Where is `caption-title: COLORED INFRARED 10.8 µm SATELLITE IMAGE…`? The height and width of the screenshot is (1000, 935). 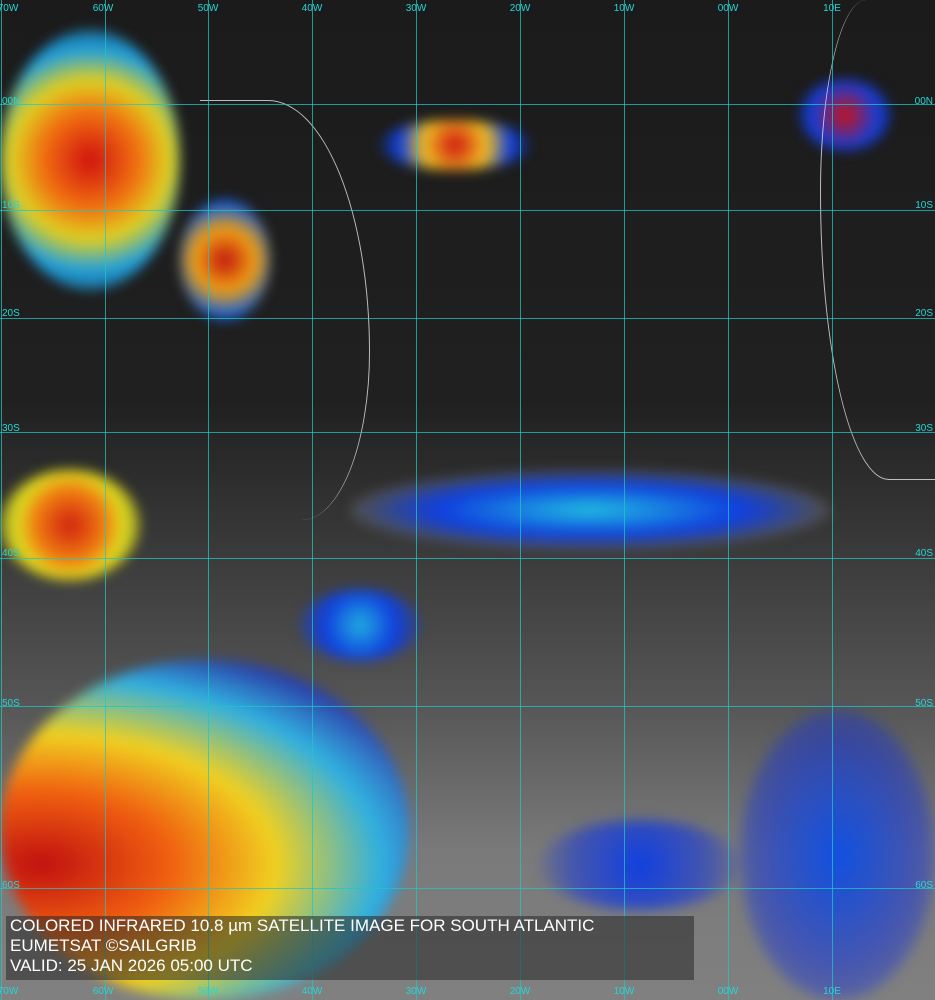
caption-title: COLORED INFRARED 10.8 µm SATELLITE IMAGE… is located at coordinates (302, 925).